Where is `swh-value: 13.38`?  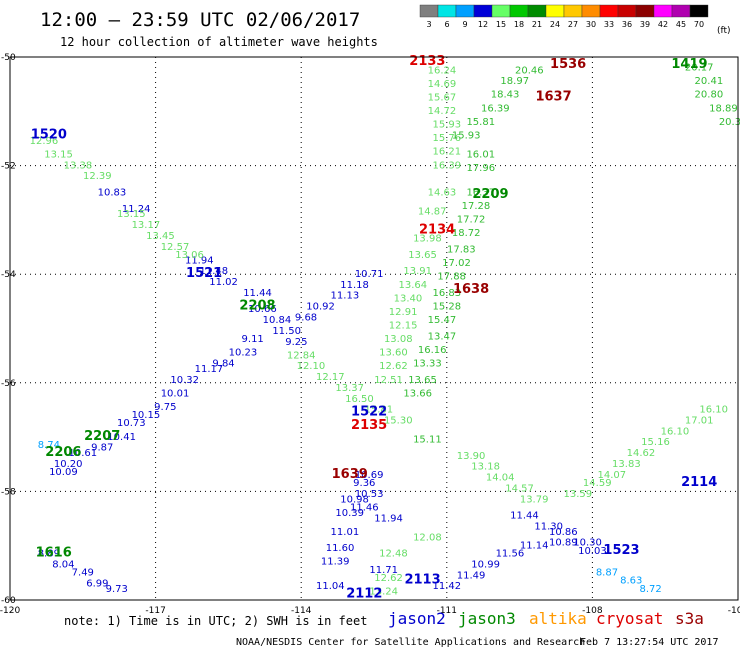
swh-value: 13.38 is located at coordinates (78, 165).